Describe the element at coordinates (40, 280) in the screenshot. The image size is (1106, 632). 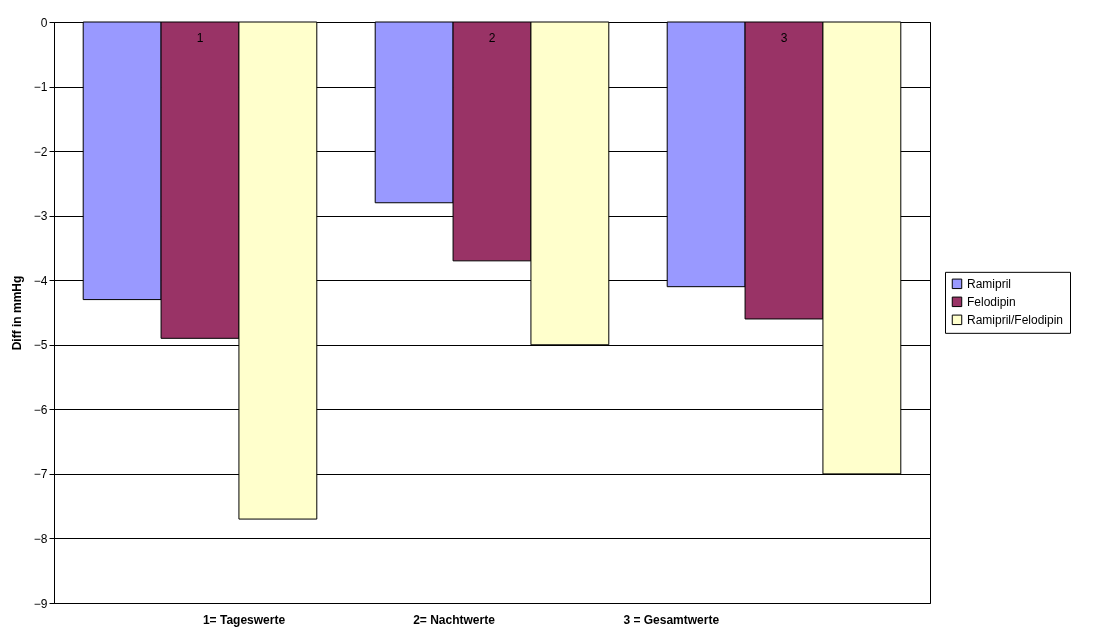
I see `y-tick-label: −4` at that location.